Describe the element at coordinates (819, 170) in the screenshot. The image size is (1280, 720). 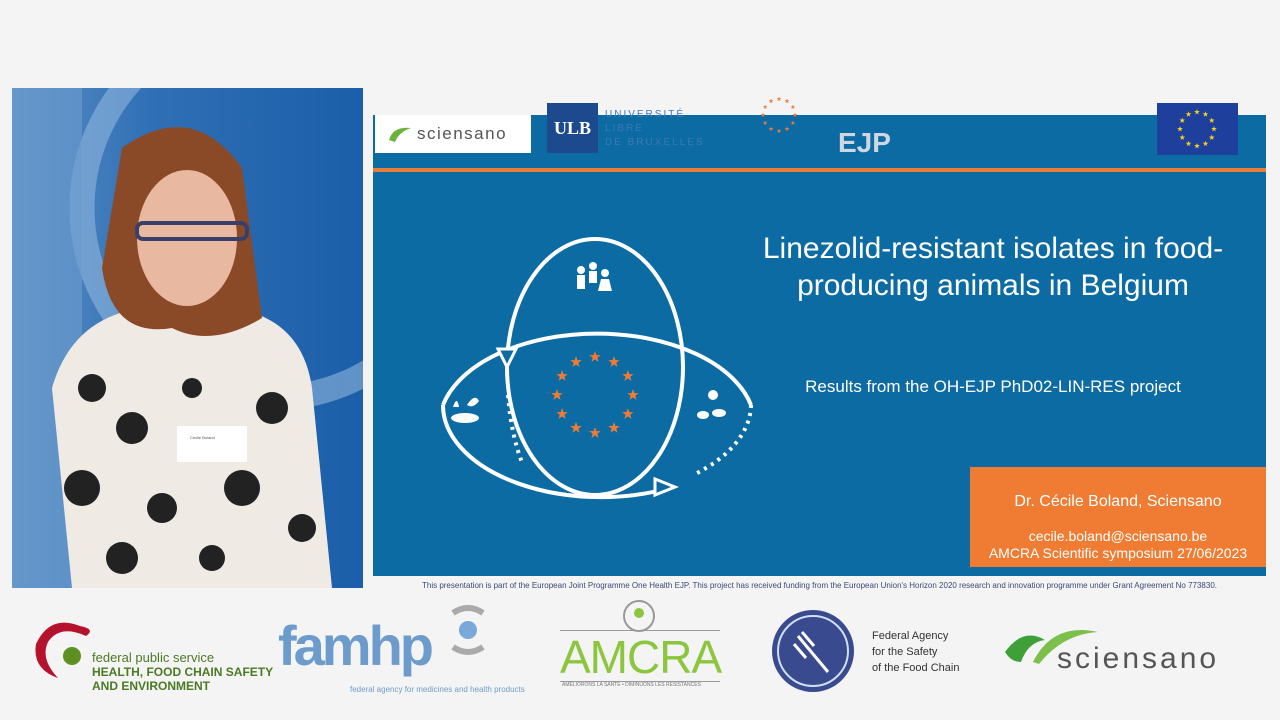
I see `header-divider` at that location.